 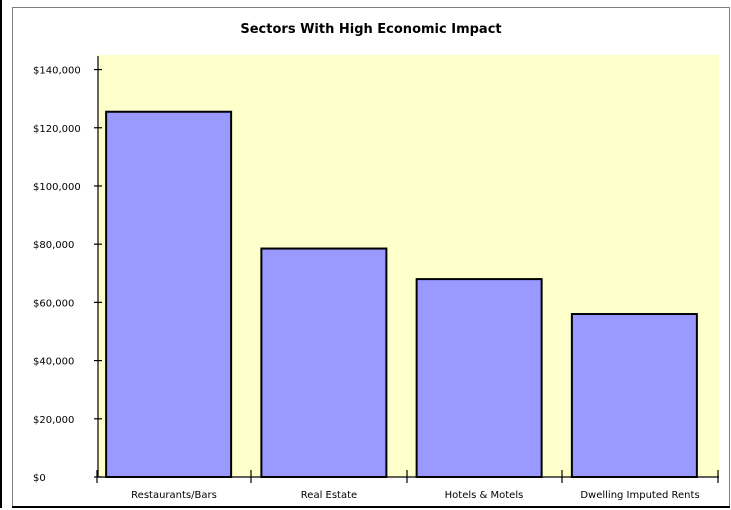 What do you see at coordinates (57, 129) in the screenshot?
I see `y-tick-label: $120,000` at bounding box center [57, 129].